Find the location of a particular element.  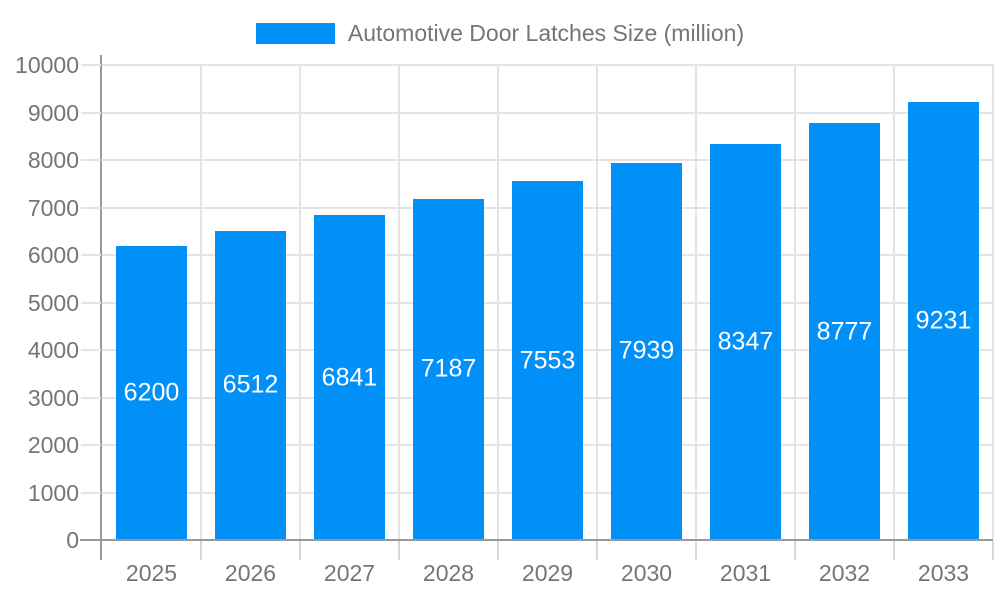

legend-item: Automotive Door Latches Size (million) is located at coordinates (500, 33).